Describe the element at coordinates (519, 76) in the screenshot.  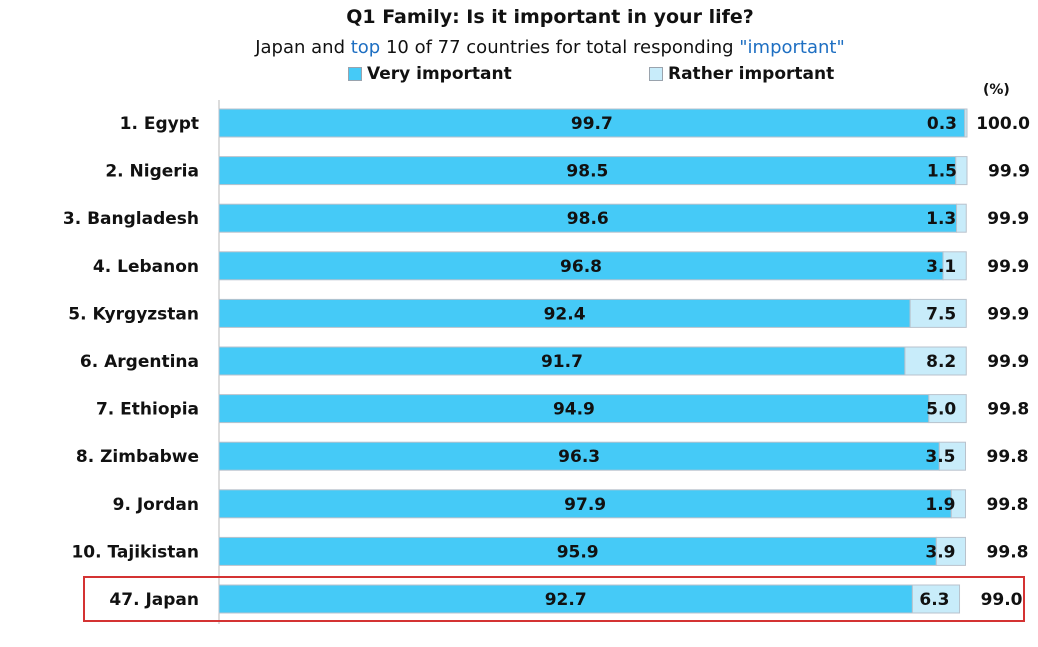
I see `chart-legend: Very important Rather important` at that location.